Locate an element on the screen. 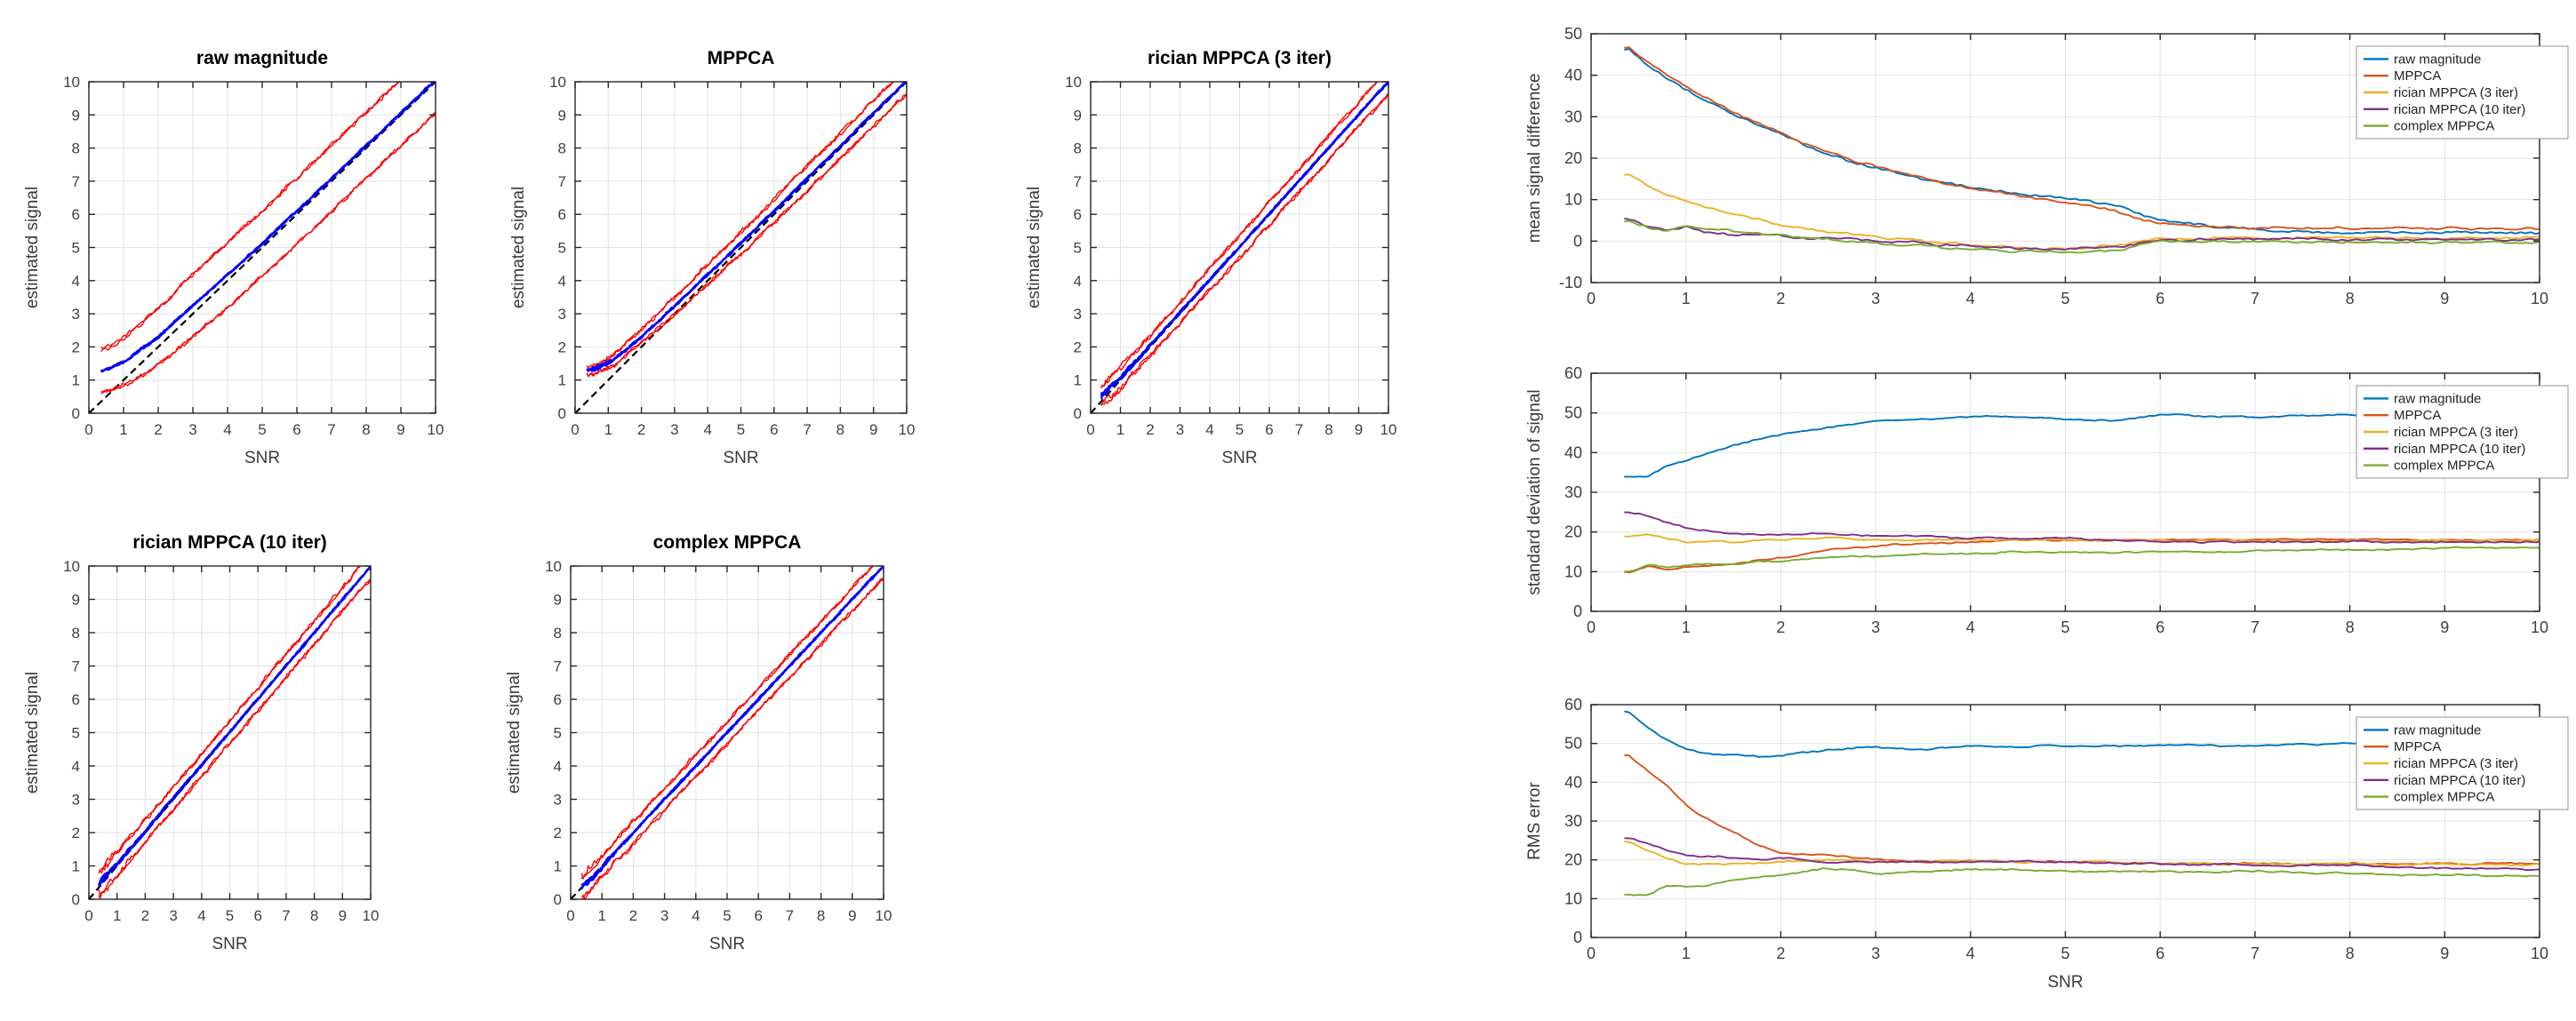  legend-item: MPPCA is located at coordinates (2402, 746).